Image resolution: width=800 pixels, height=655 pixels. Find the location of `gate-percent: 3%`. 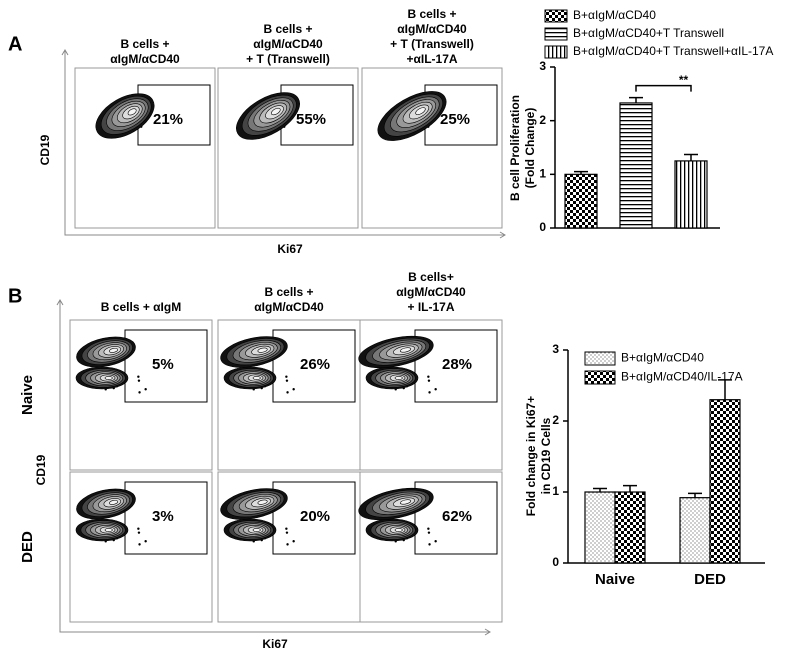

gate-percent: 3% is located at coordinates (163, 516).